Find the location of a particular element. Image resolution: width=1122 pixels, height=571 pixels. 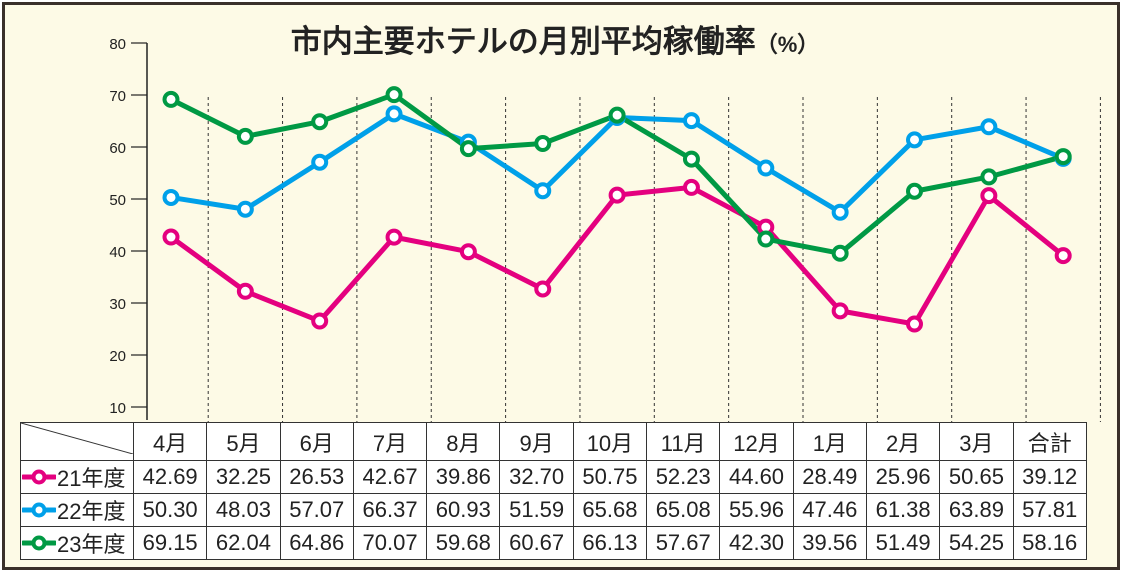

chart-title: 市内主要ホテルの月別平均稼働率（%） is located at coordinates (555, 41).